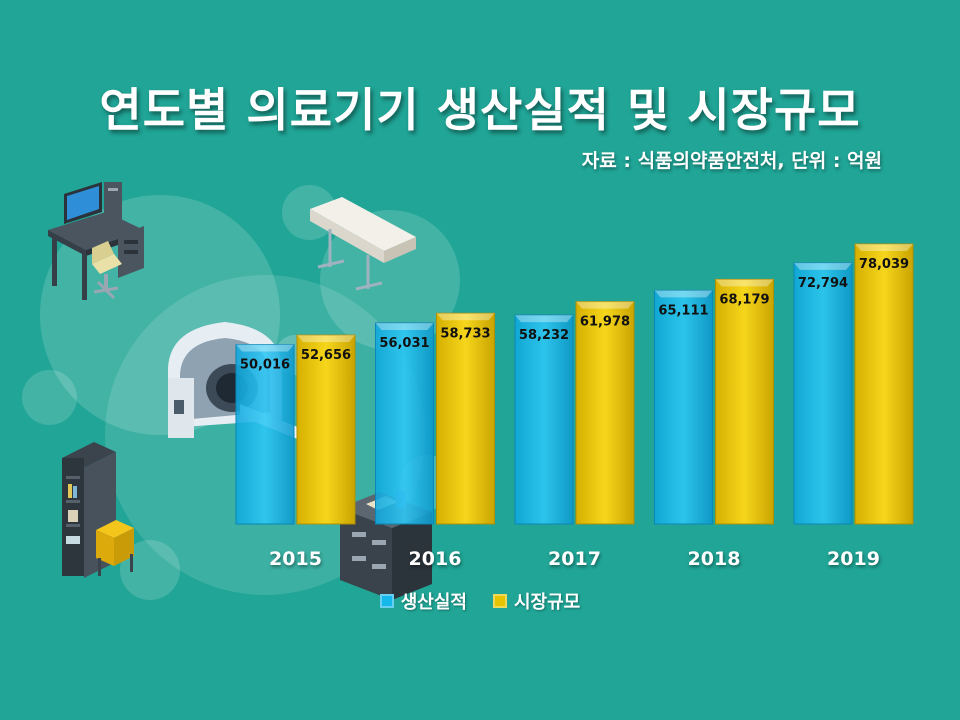  I want to click on file-cabinet-icon, so click(386, 545).